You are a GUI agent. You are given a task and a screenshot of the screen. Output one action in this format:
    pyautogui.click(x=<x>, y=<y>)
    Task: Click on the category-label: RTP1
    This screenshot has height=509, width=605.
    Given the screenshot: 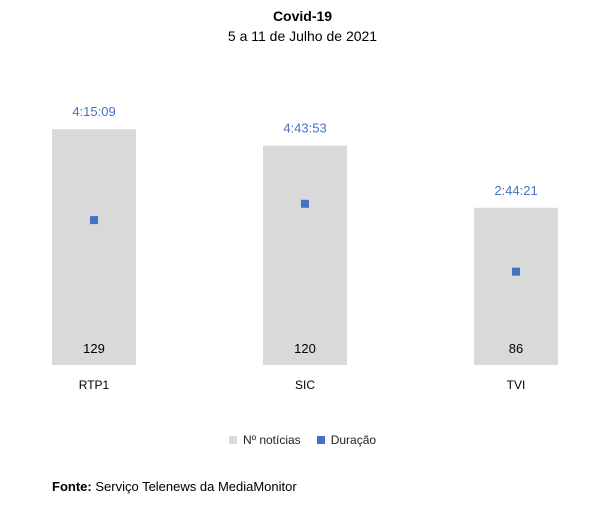 What is the action you would take?
    pyautogui.click(x=94, y=385)
    